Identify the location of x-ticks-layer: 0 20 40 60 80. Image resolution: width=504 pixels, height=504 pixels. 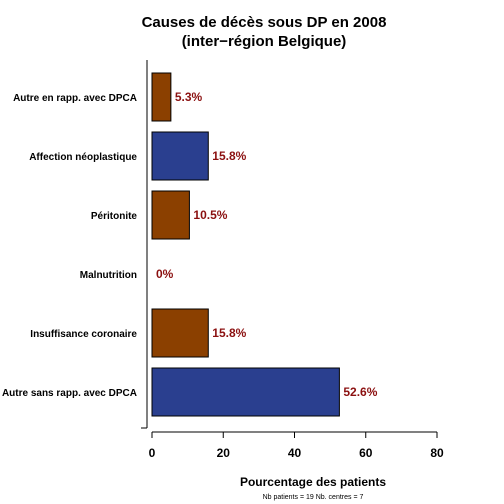
(296, 446).